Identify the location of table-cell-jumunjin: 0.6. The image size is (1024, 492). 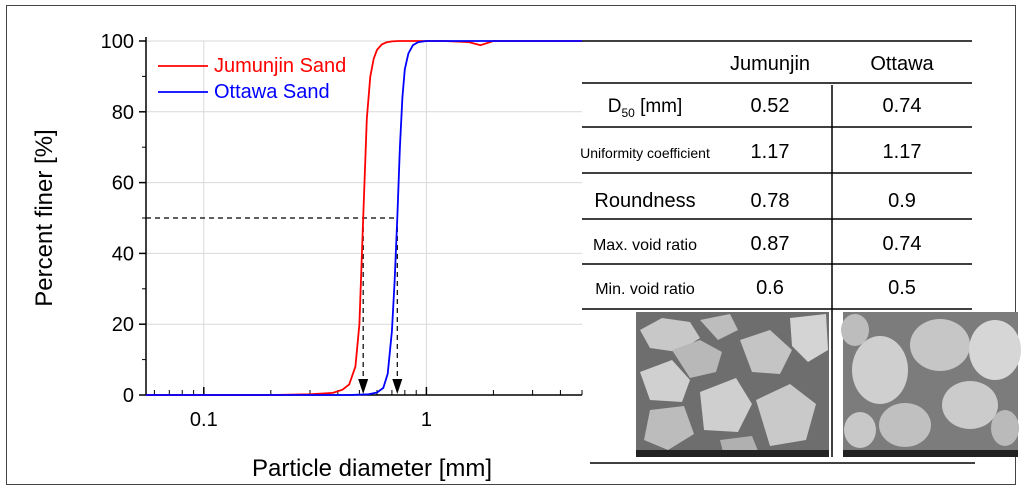
(770, 288).